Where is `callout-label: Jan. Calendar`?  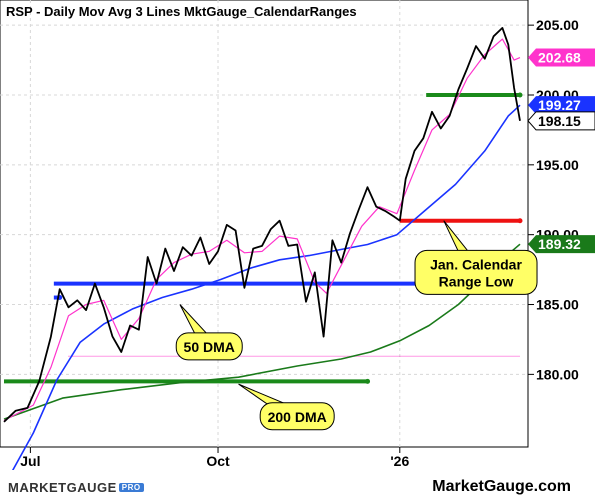 callout-label: Jan. Calendar is located at coordinates (476, 264).